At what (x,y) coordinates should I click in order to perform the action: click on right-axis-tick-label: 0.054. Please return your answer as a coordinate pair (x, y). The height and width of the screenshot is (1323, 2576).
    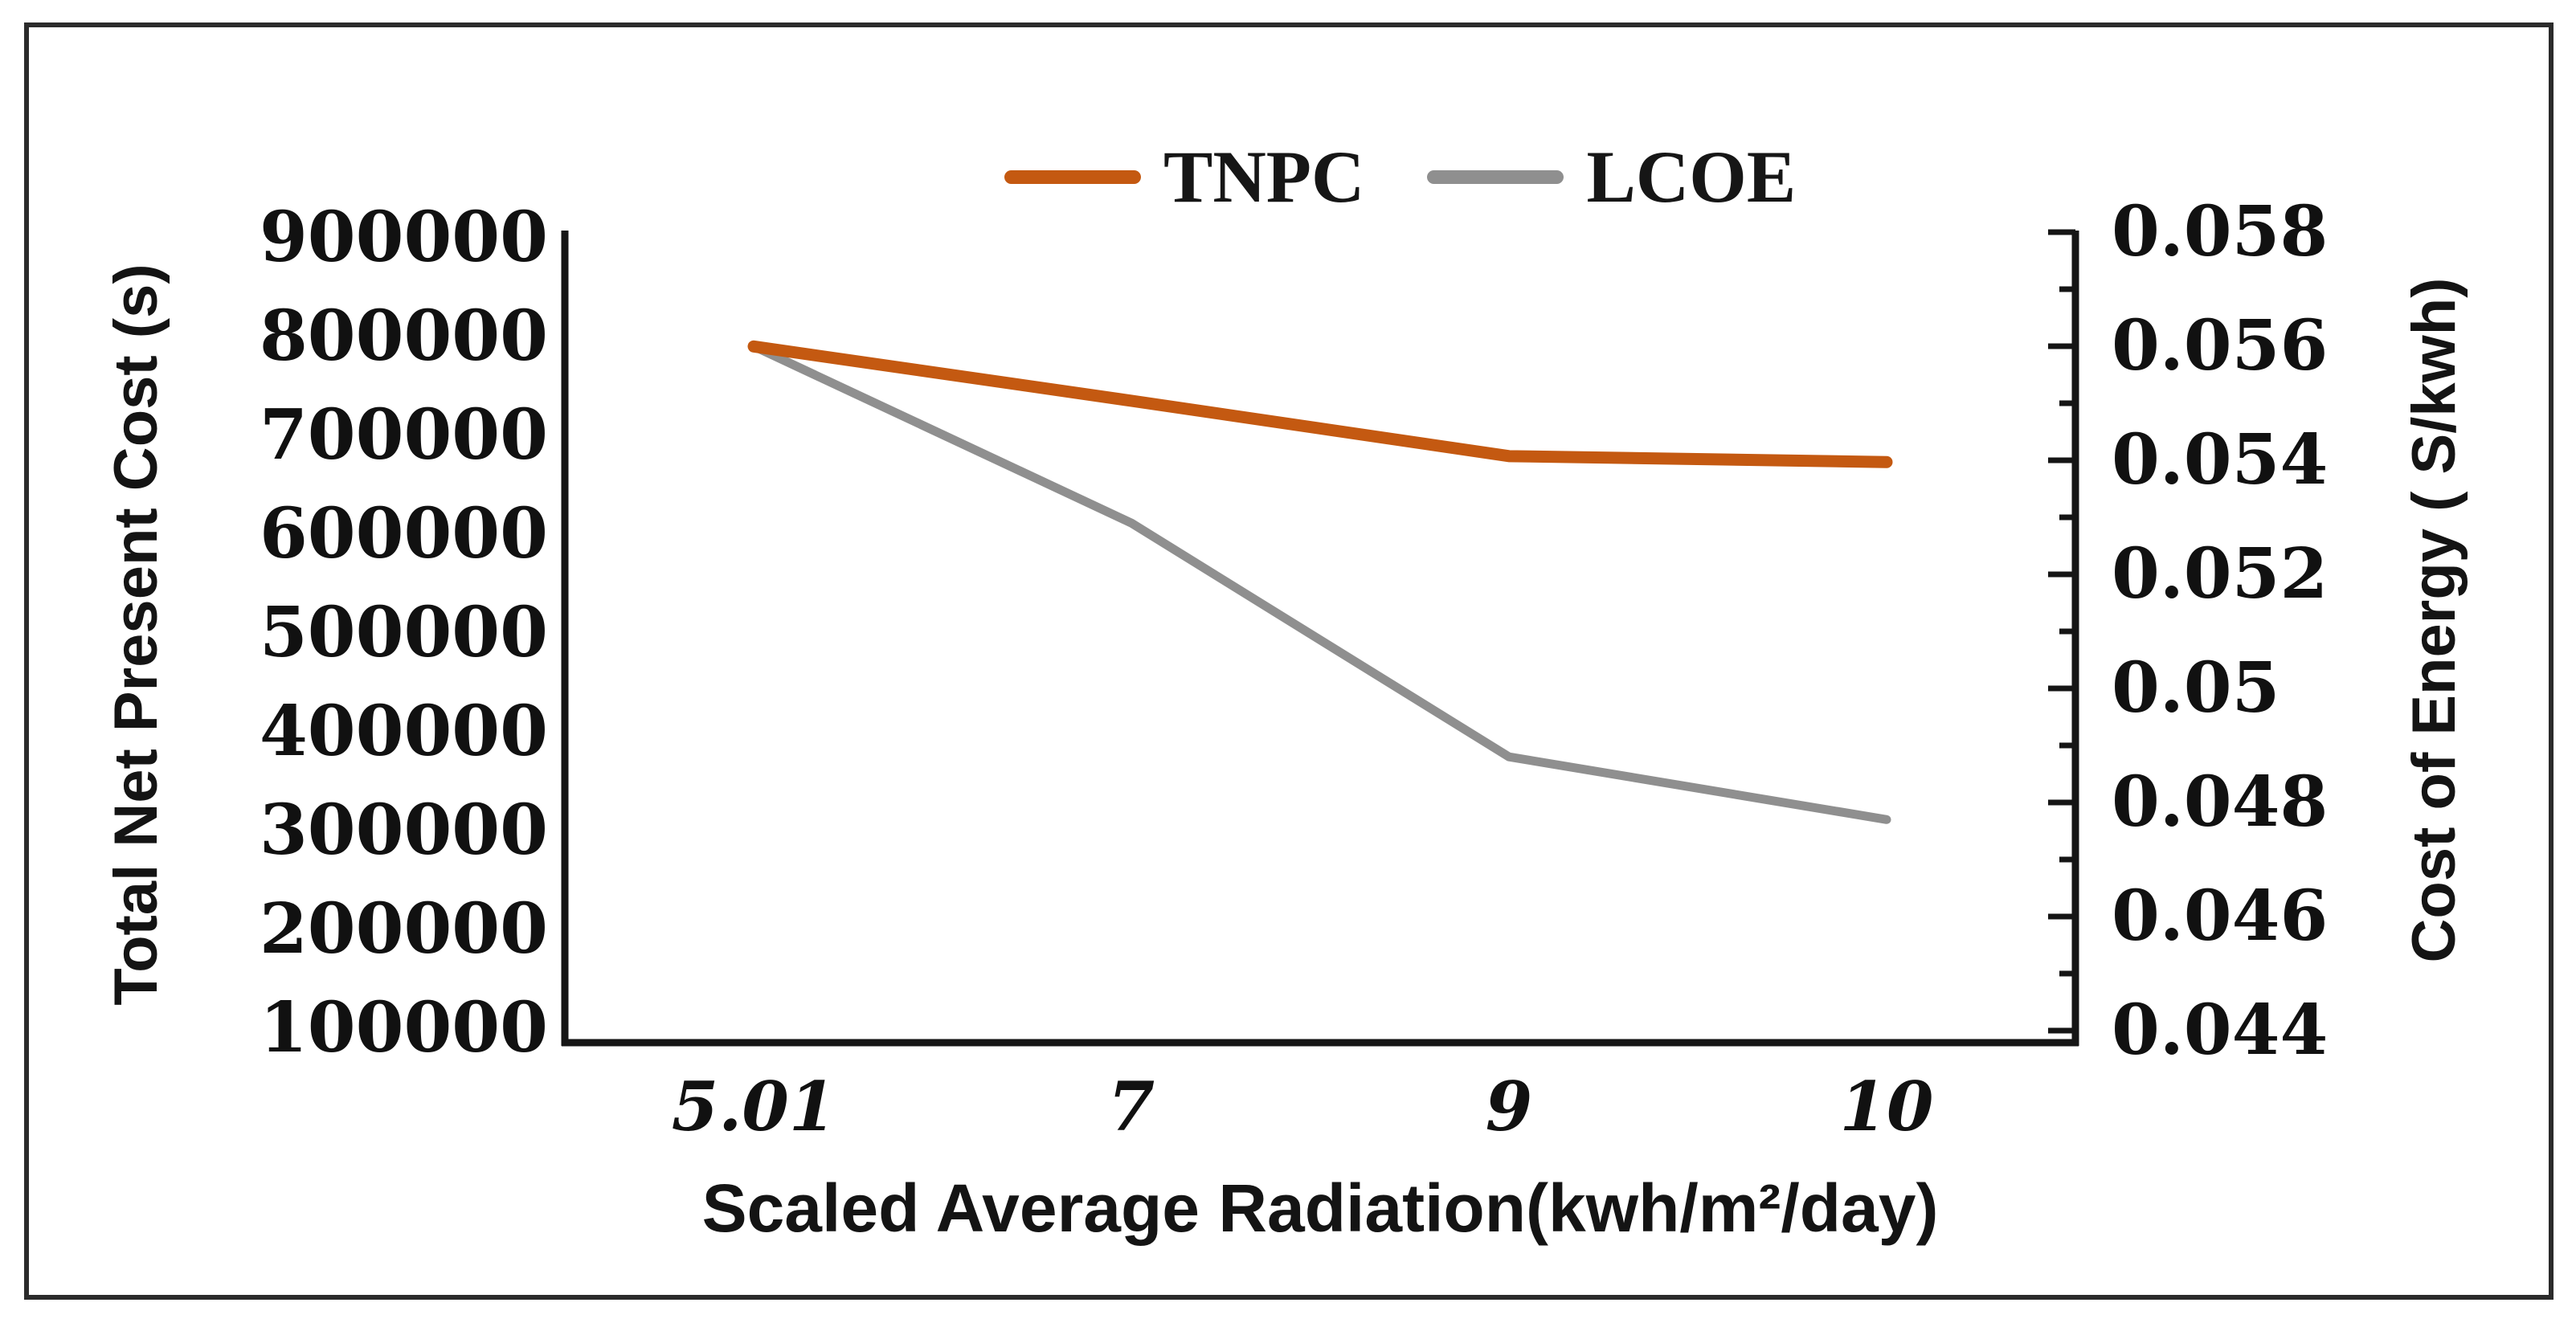
    Looking at the image, I should click on (2220, 459).